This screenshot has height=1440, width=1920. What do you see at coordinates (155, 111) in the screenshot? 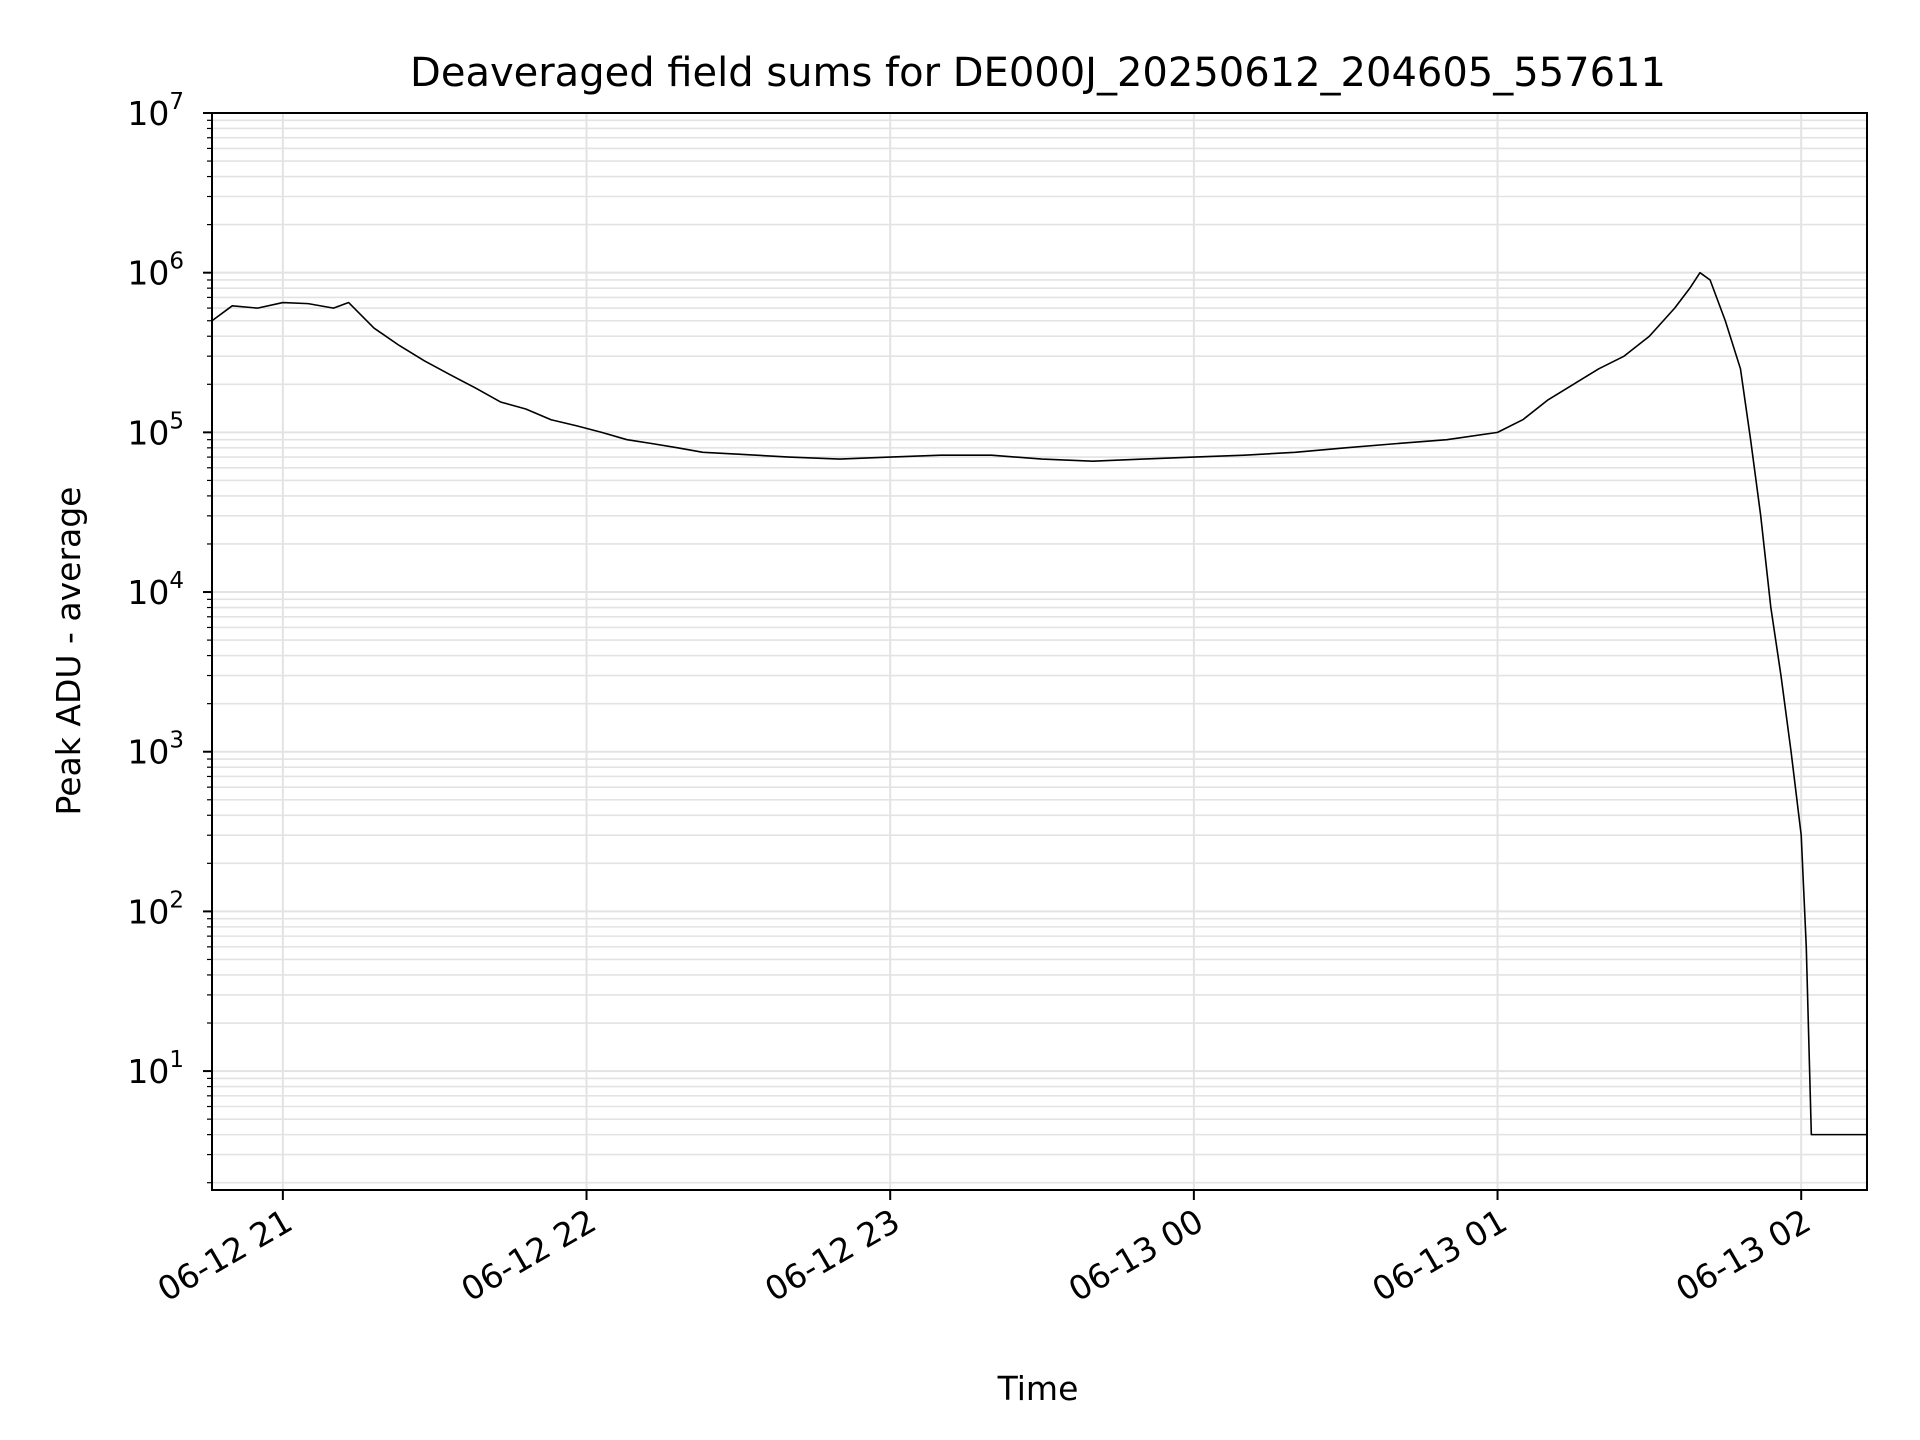
I see `y-tick-label: 10⁷` at bounding box center [155, 111].